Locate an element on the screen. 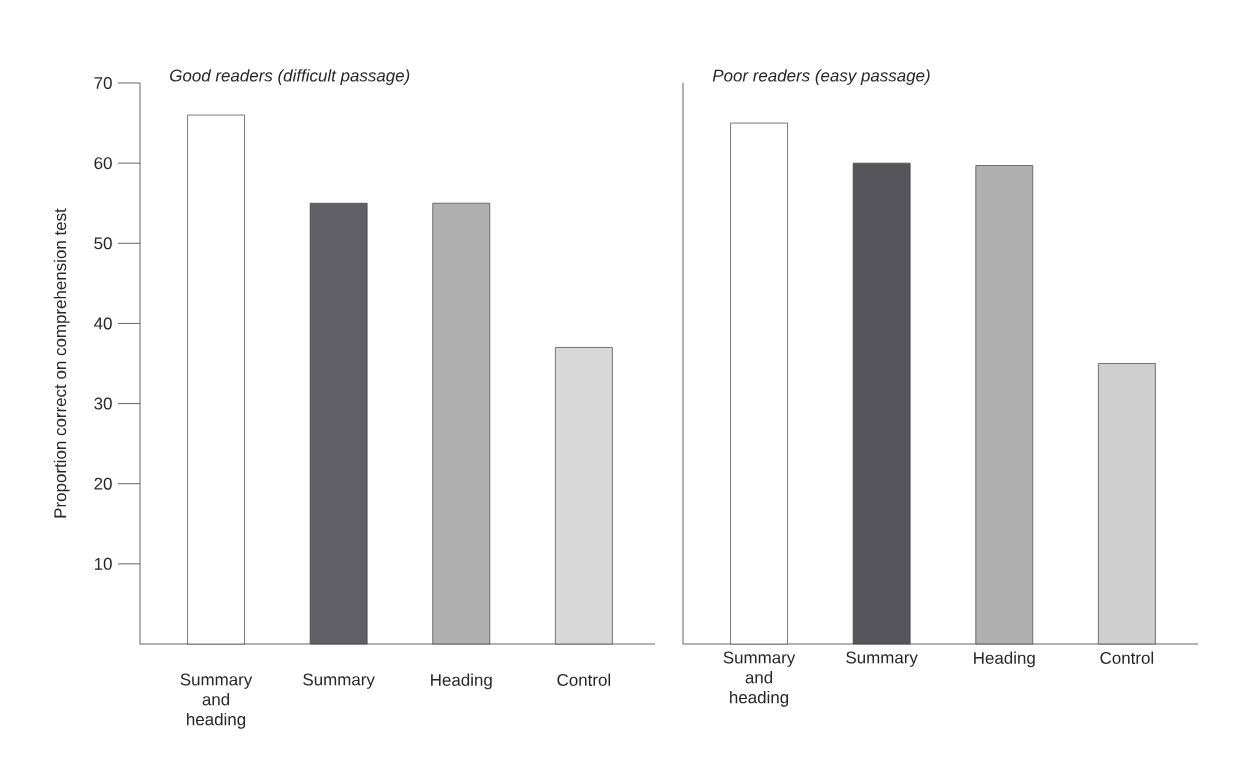  y-axis-title: Proportion correct on comprehension test is located at coordinates (61, 363).